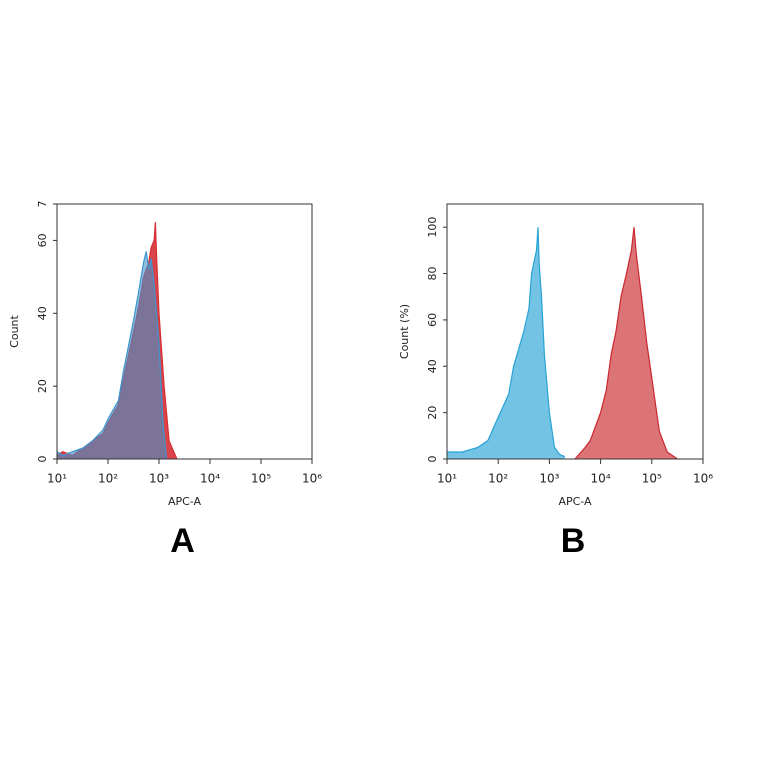 This screenshot has width=764, height=764. I want to click on y-axis-label: Count (%), so click(404, 331).